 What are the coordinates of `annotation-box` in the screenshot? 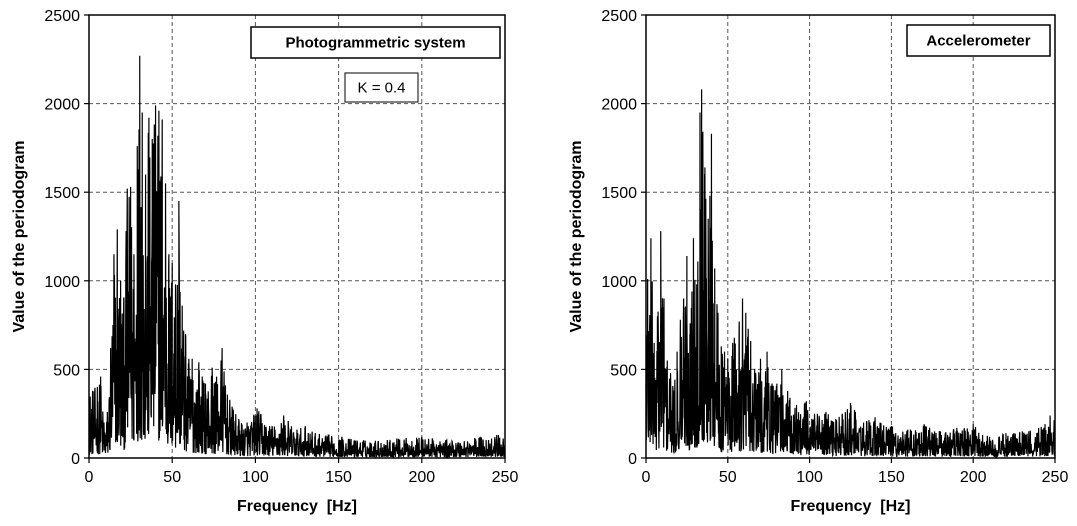 It's located at (381, 87).